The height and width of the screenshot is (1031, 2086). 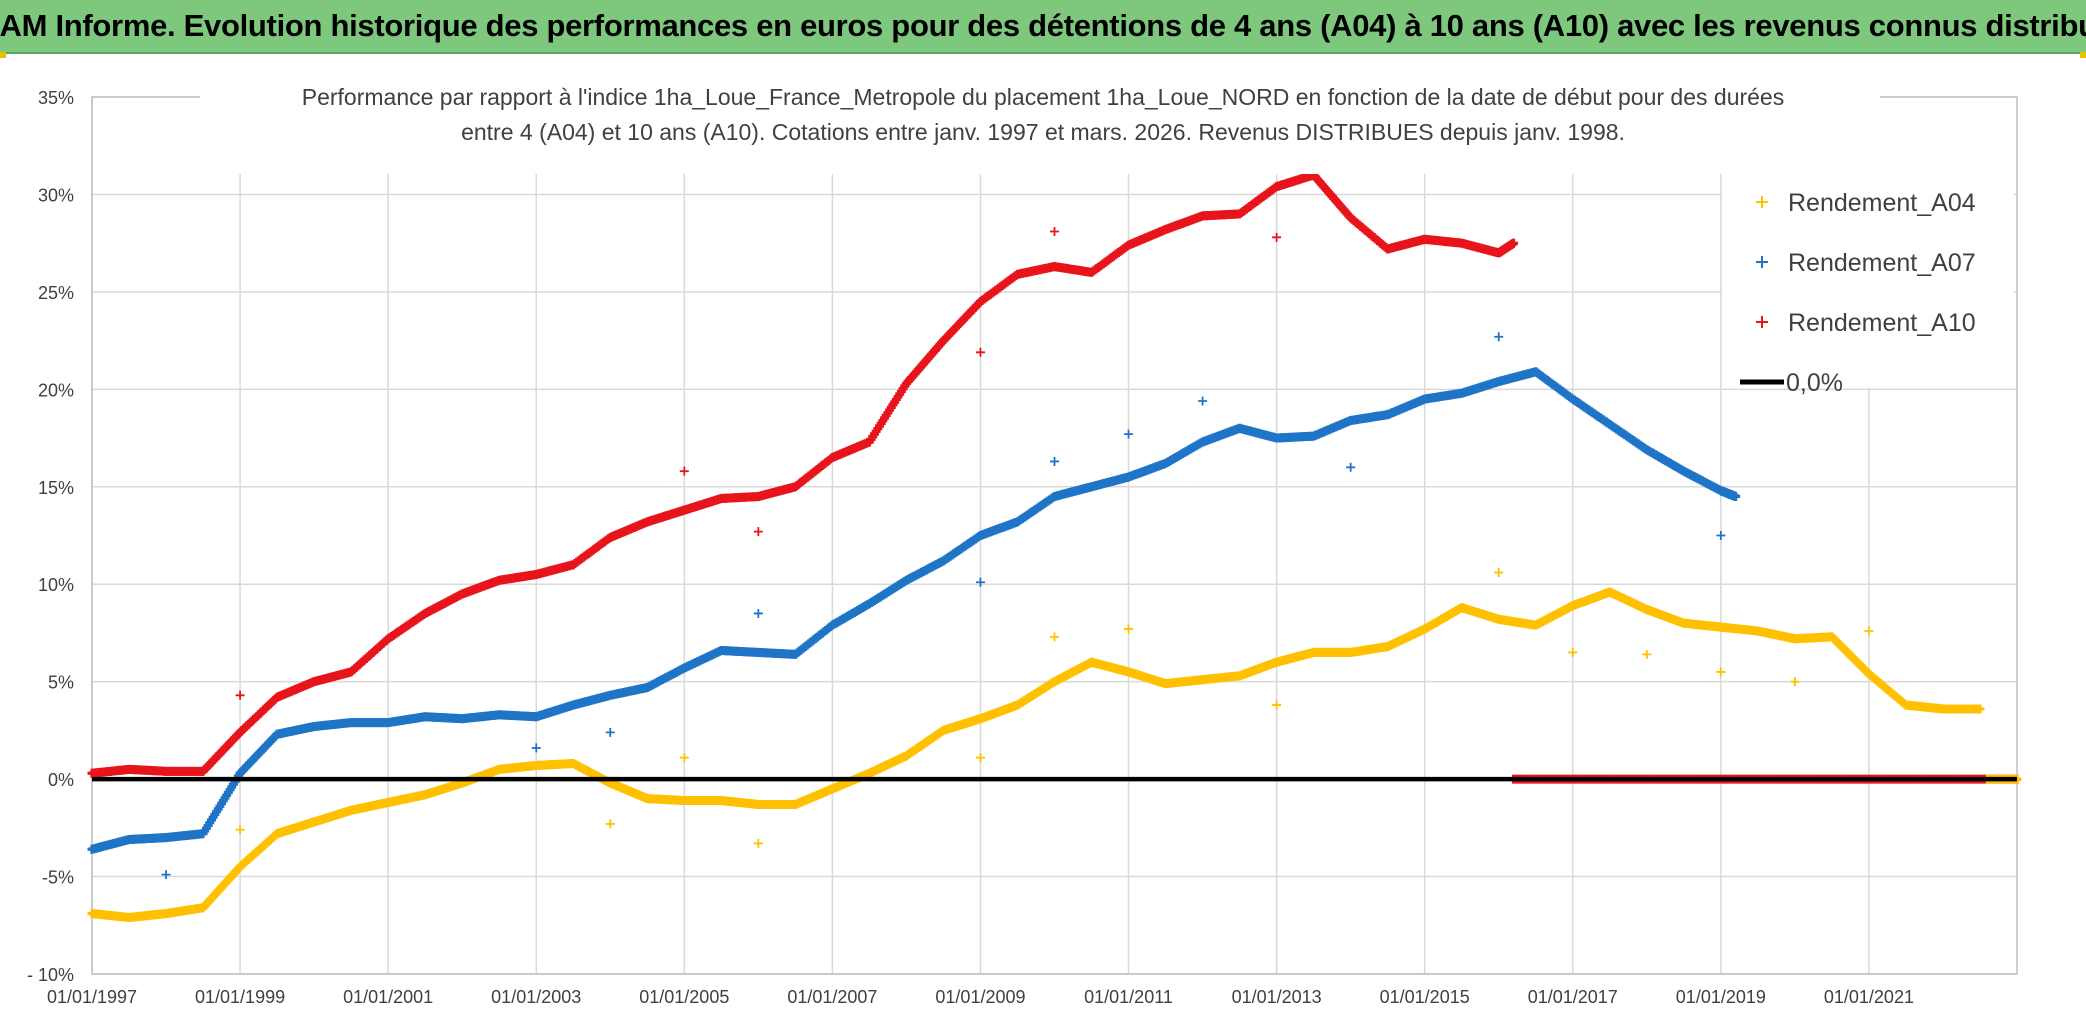 What do you see at coordinates (56, 195) in the screenshot?
I see `y-tick-label: 30%` at bounding box center [56, 195].